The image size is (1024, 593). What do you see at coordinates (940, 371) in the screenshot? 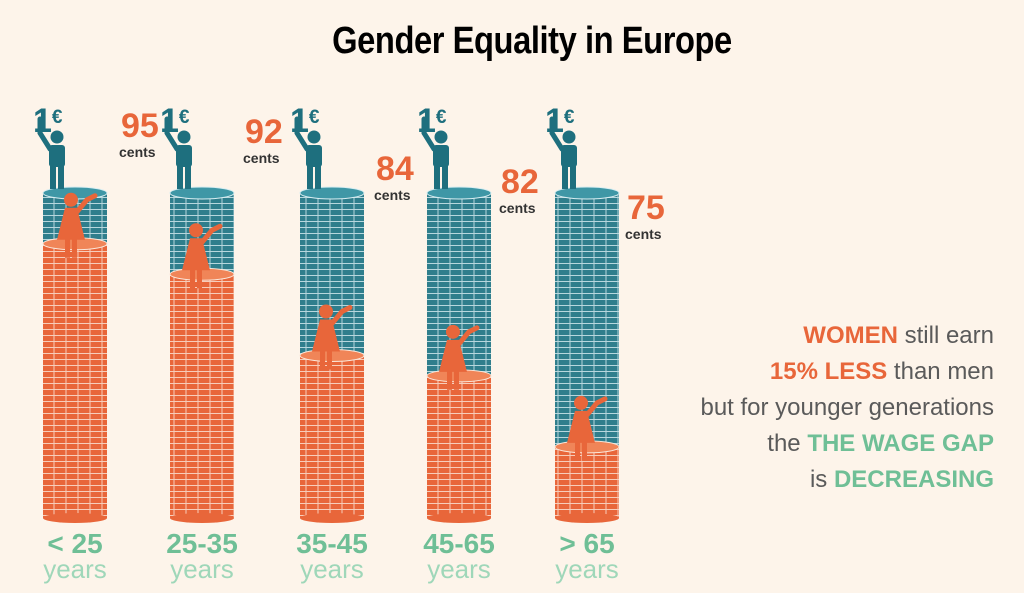
I see `message-than-men: than men` at bounding box center [940, 371].